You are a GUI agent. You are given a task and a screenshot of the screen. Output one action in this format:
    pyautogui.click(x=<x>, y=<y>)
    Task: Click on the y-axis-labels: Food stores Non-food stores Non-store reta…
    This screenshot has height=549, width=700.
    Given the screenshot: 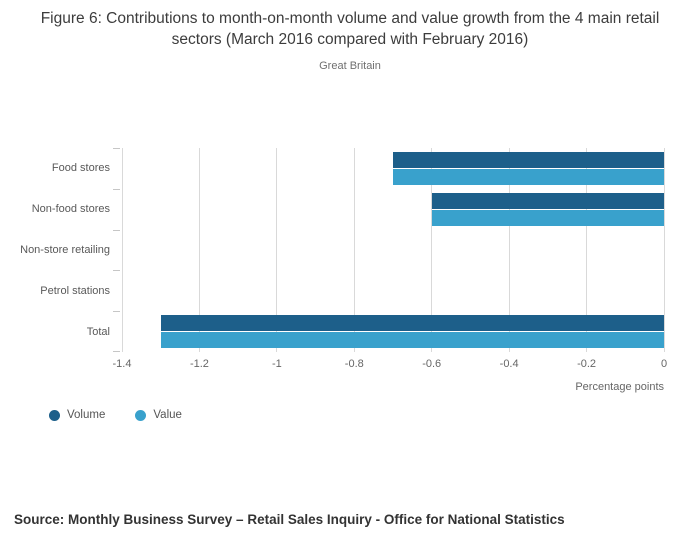 What is the action you would take?
    pyautogui.click(x=55, y=250)
    